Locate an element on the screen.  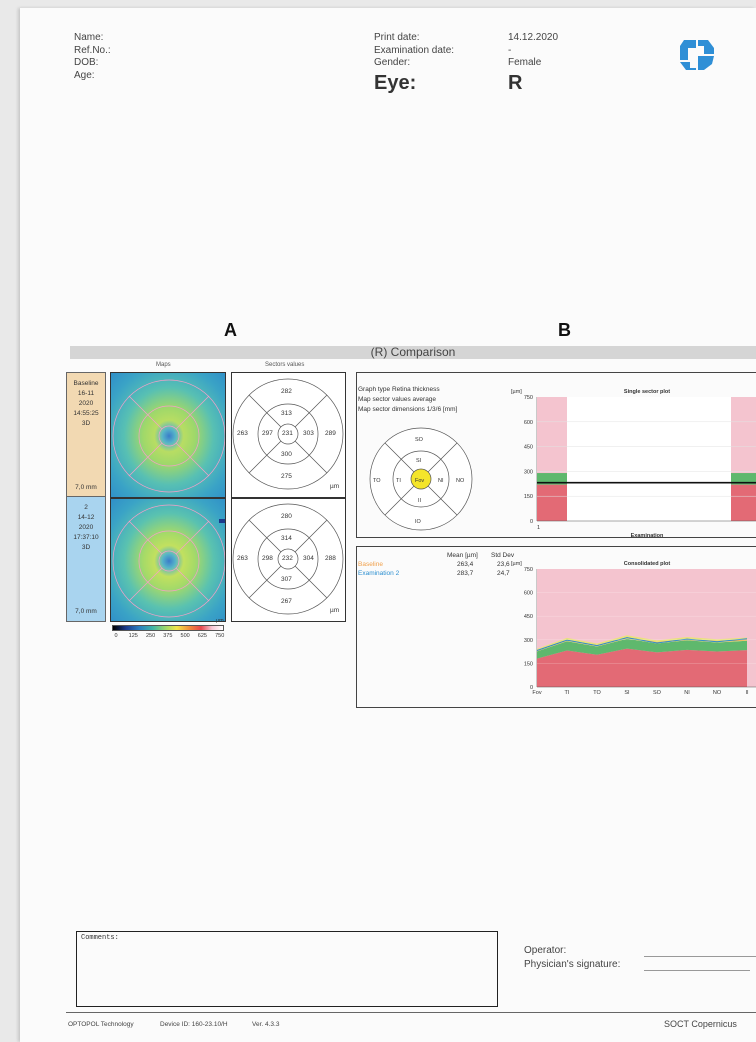
diagram-to: TO is located at coordinates (377, 481).